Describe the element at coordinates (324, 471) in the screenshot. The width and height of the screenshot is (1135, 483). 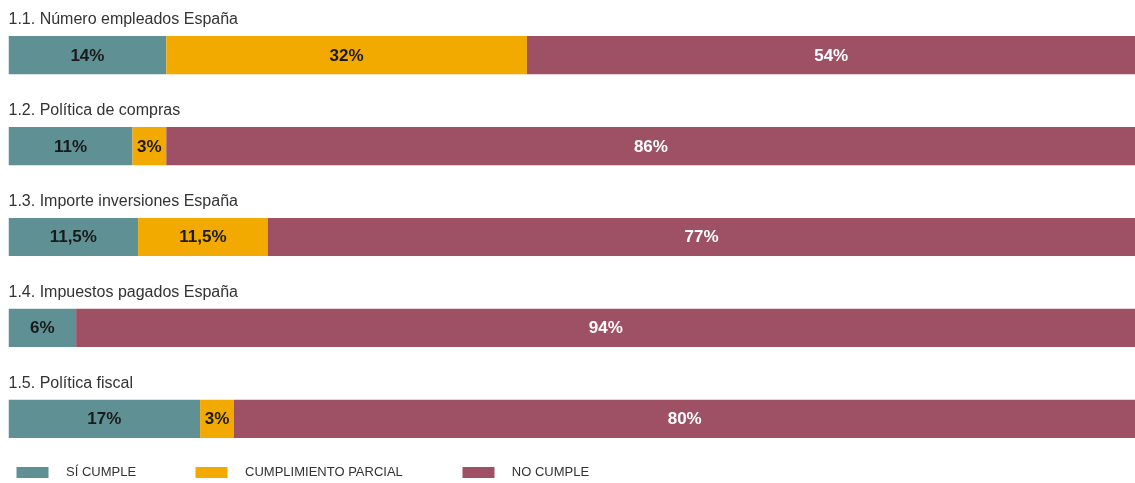
I see `legend-label: CUMPLIMIENTO PARCIAL` at that location.